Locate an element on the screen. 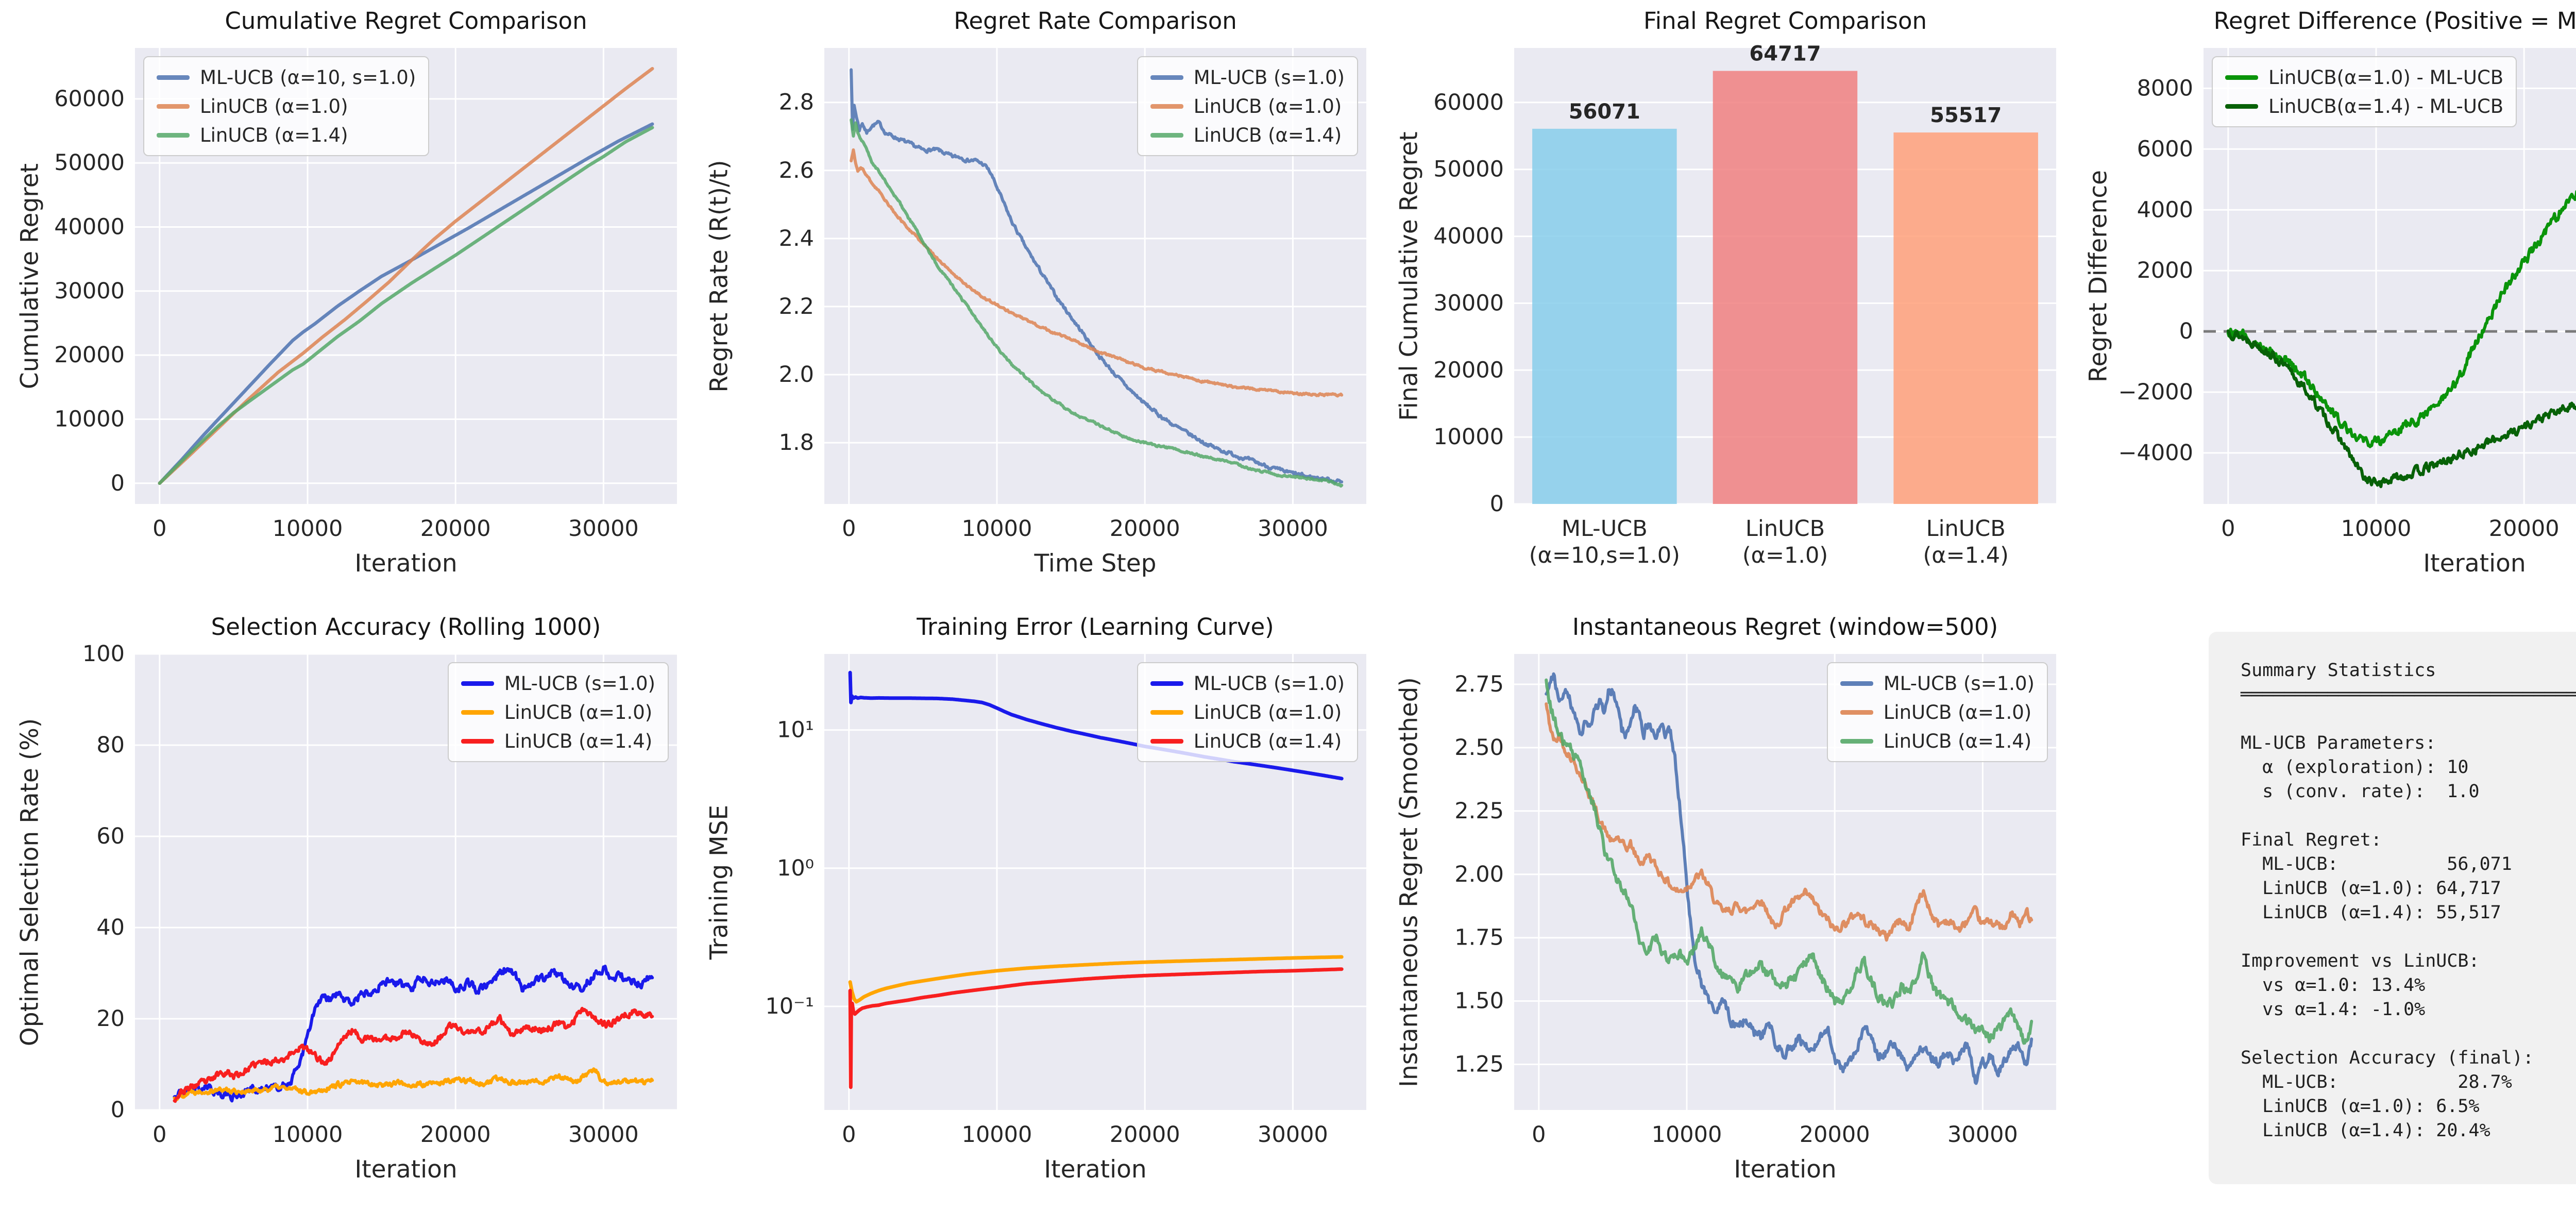 This screenshot has height=1212, width=2576. legend-label: LinUCB(α=1.4) - ML-UCB is located at coordinates (2386, 106).